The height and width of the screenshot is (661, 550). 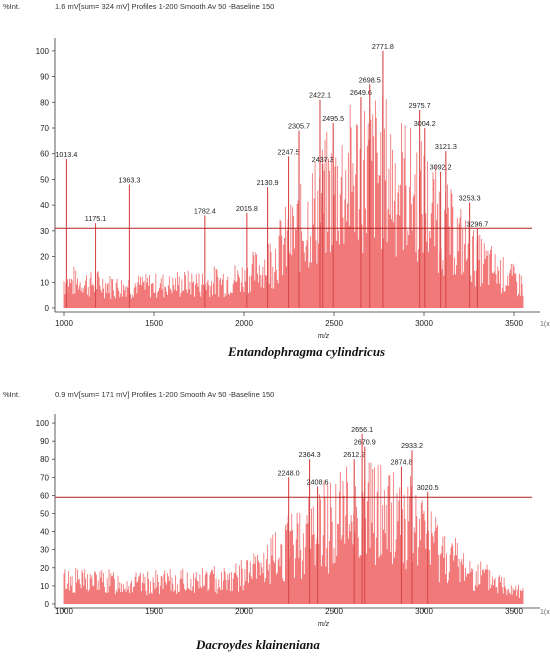 What do you see at coordinates (154, 611) in the screenshot?
I see `p2-x-tick-label-1500: 1500` at bounding box center [154, 611].